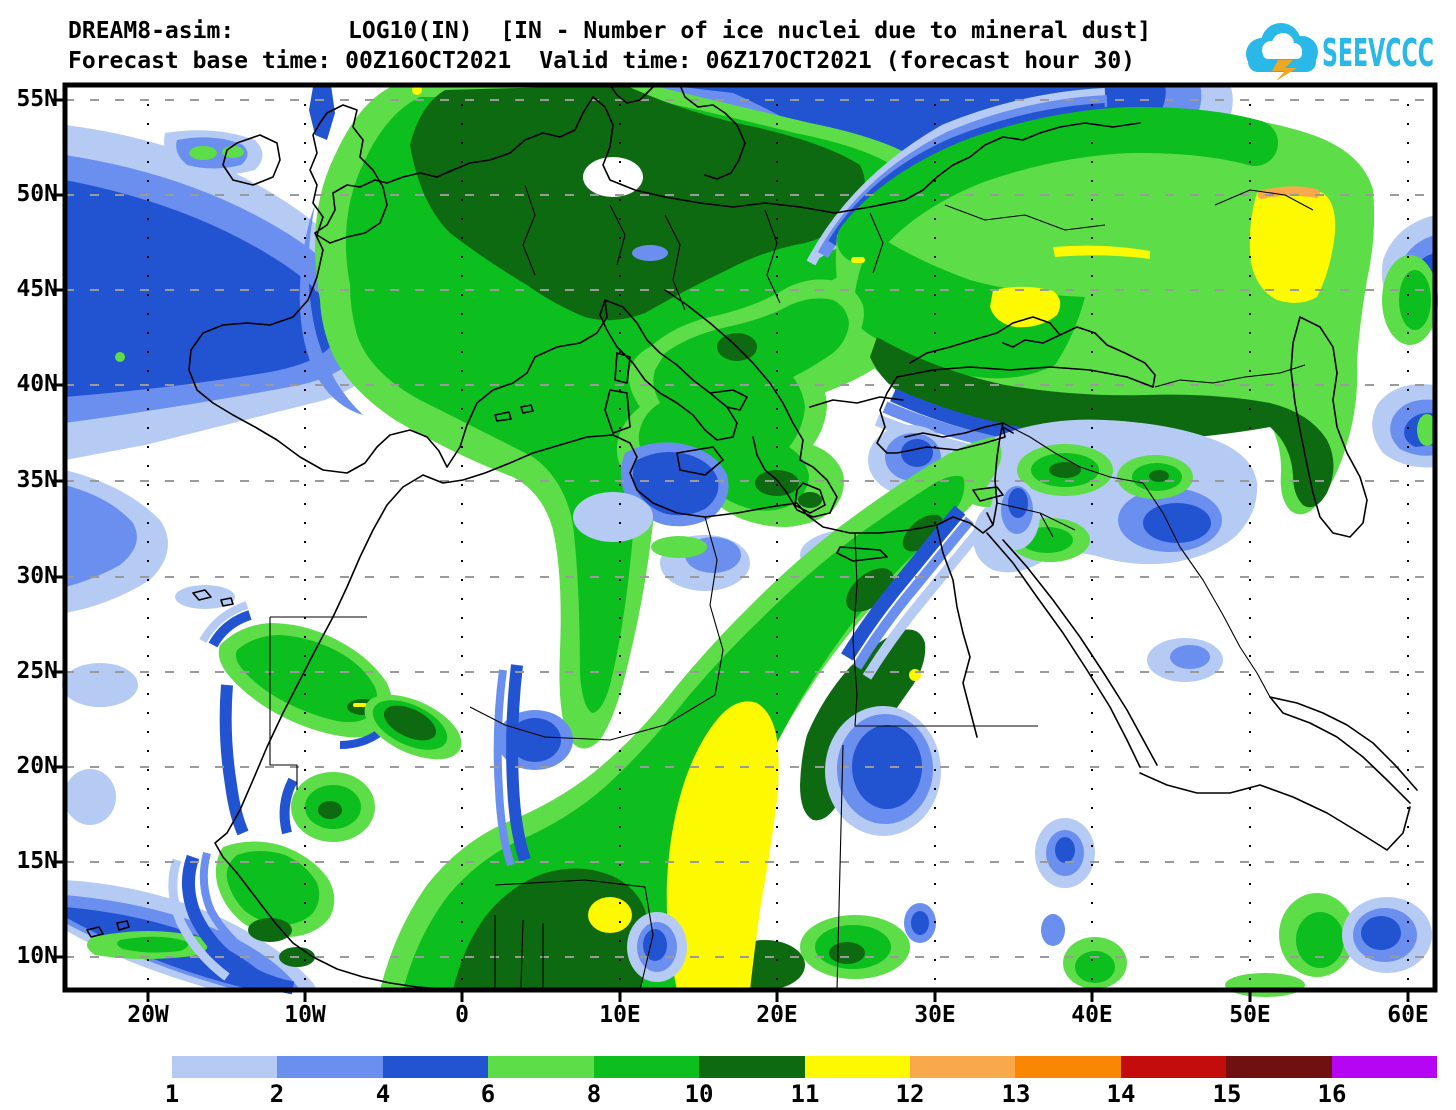 This screenshot has height=1110, width=1456. Describe the element at coordinates (805, 1094) in the screenshot. I see `legend-tick-label: 11` at that location.